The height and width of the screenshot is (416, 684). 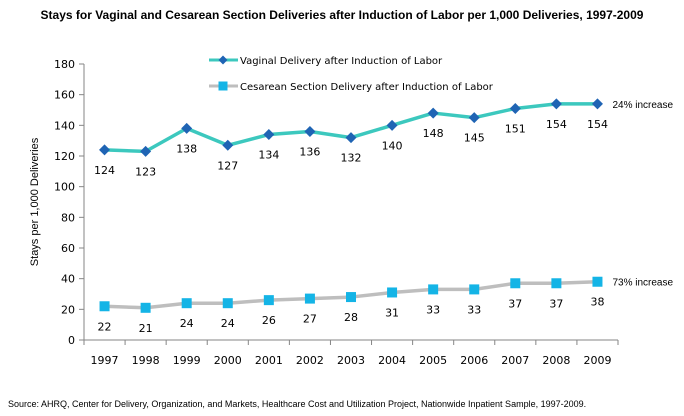 I want to click on y-tick-label: 140, so click(x=64, y=125).